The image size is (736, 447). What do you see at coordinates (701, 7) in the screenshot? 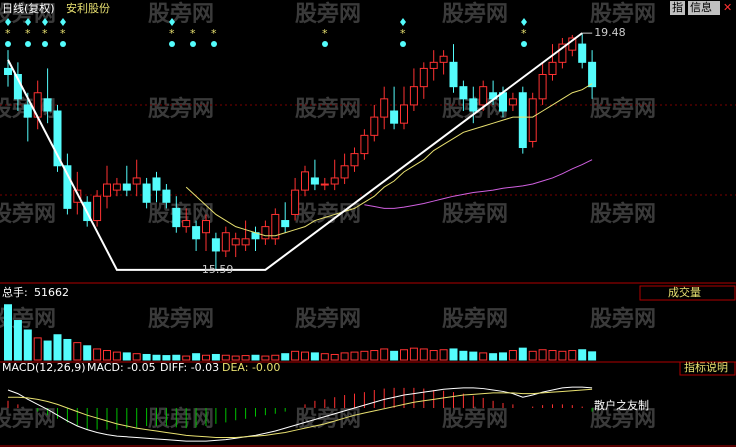
I see `icon-info-label: 信息` at bounding box center [701, 7].